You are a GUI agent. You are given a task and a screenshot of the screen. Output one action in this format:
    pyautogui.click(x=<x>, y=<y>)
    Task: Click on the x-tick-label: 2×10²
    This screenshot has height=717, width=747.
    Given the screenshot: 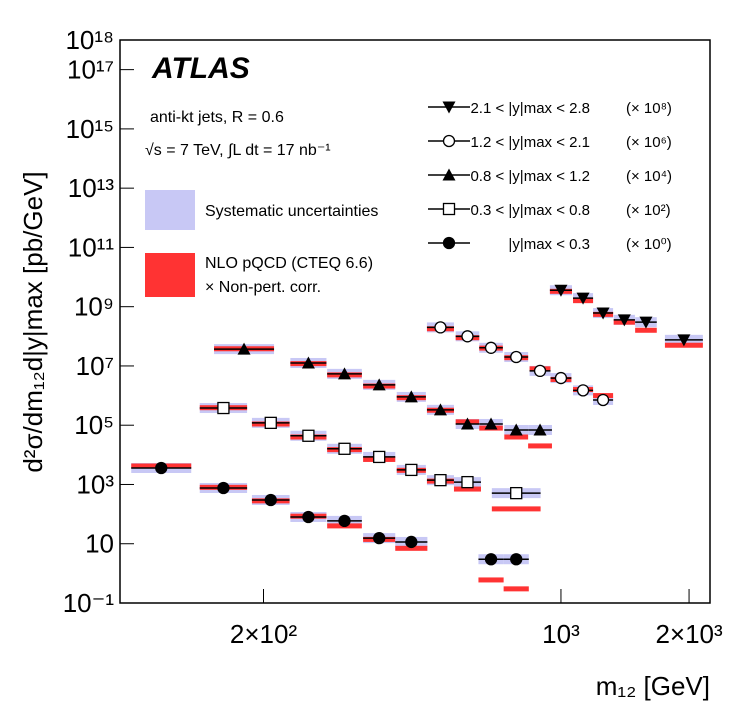 What is the action you would take?
    pyautogui.click(x=264, y=634)
    